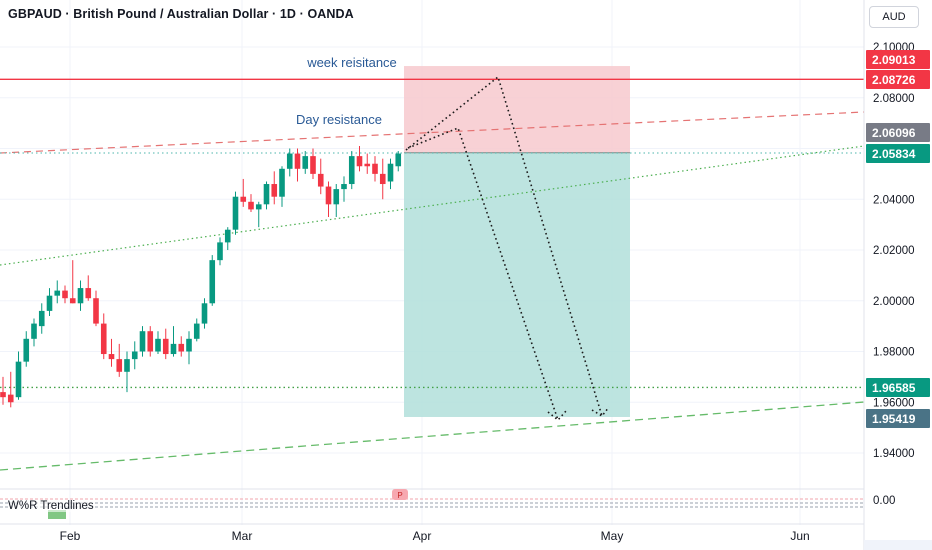 This screenshot has width=932, height=550. I want to click on time-tick-label: Mar, so click(242, 536).